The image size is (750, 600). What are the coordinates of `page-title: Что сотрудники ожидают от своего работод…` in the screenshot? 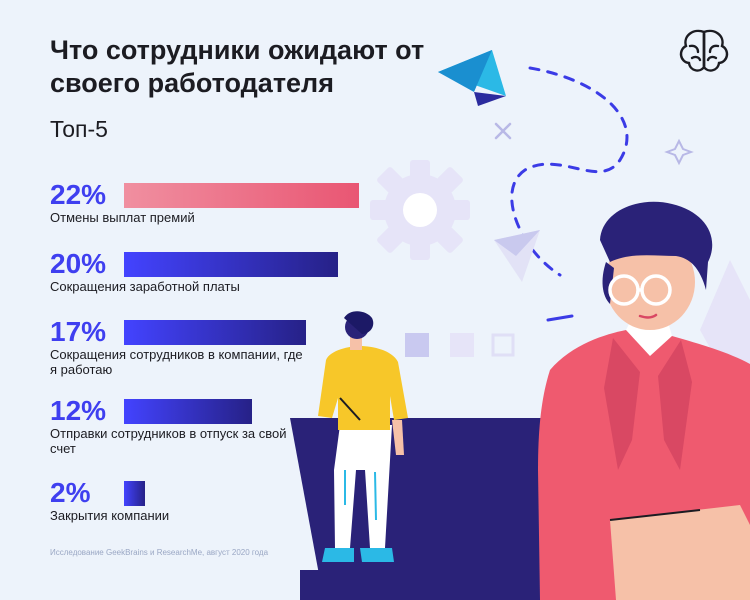 It's located at (237, 66).